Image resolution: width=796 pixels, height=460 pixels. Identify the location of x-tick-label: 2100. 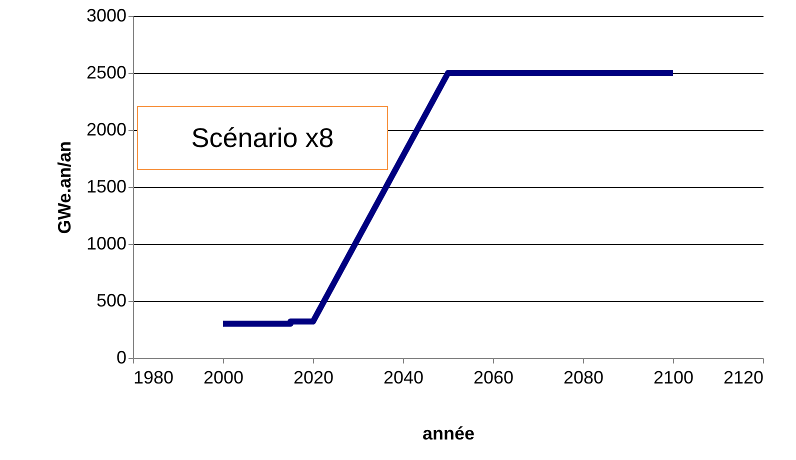
(673, 378).